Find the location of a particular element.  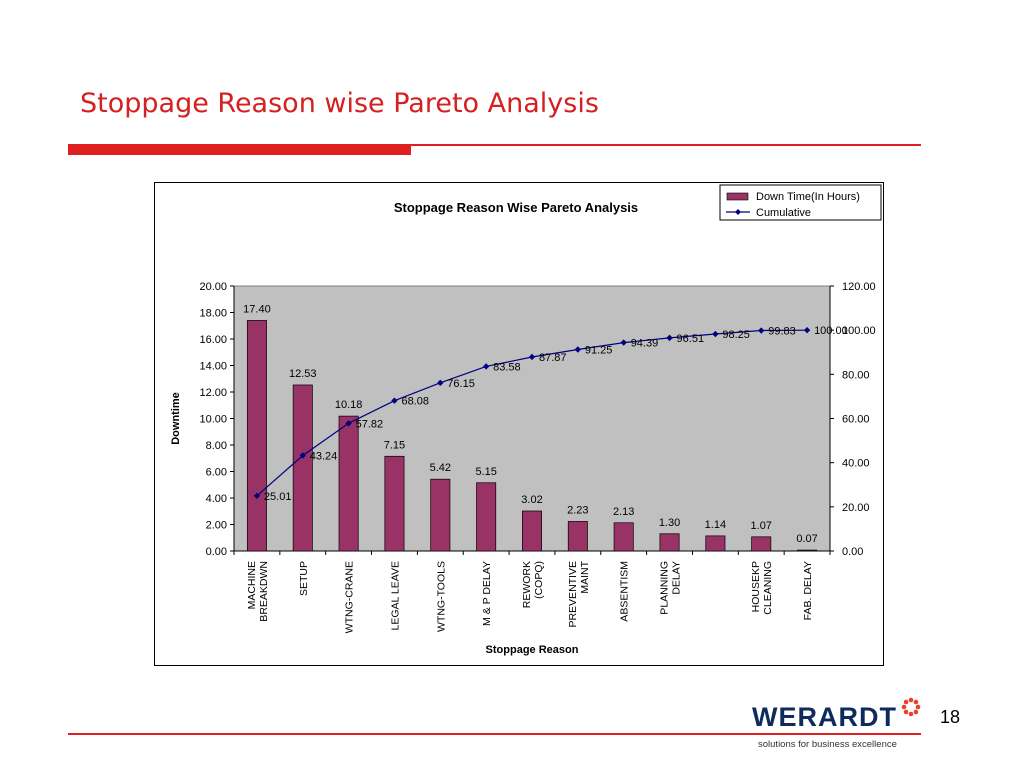

legend-bar-label: Down Time(In Hours) is located at coordinates (808, 197).